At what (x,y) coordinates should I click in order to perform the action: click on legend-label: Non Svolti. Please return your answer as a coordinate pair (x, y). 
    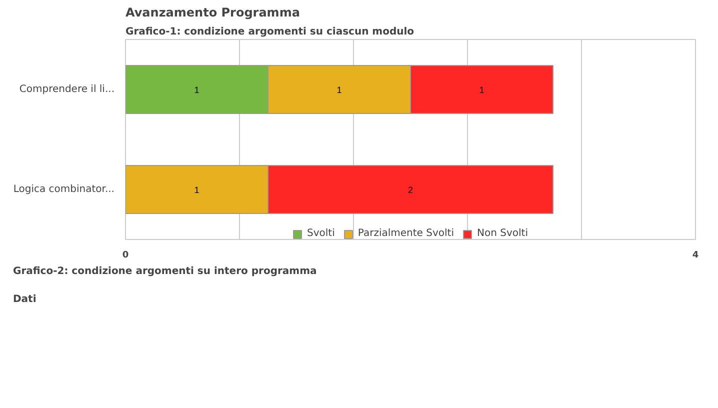
    Looking at the image, I should click on (502, 233).